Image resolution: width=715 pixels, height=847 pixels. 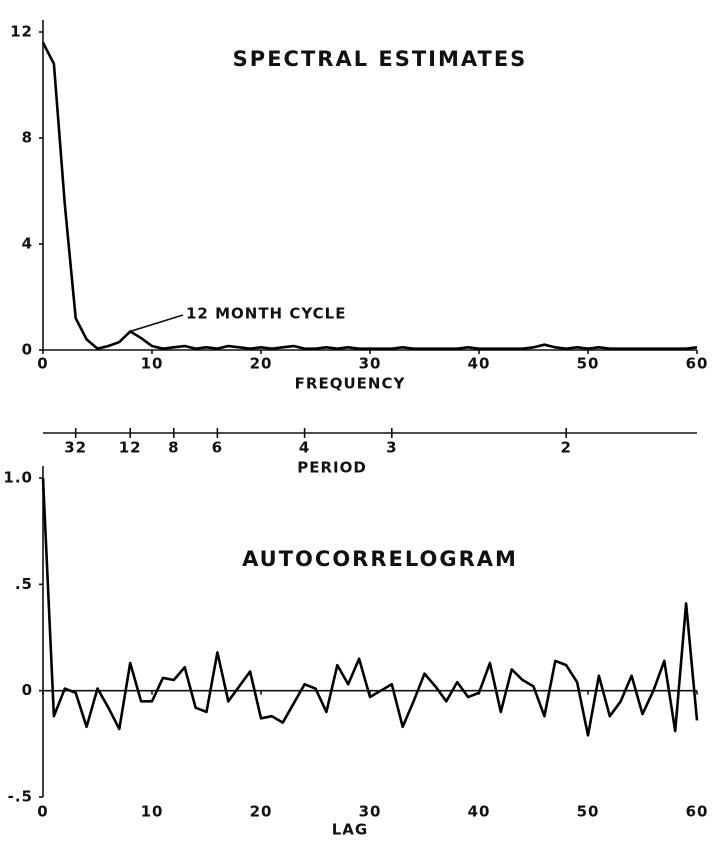 I want to click on period-tick-label: 32, so click(x=75, y=448).